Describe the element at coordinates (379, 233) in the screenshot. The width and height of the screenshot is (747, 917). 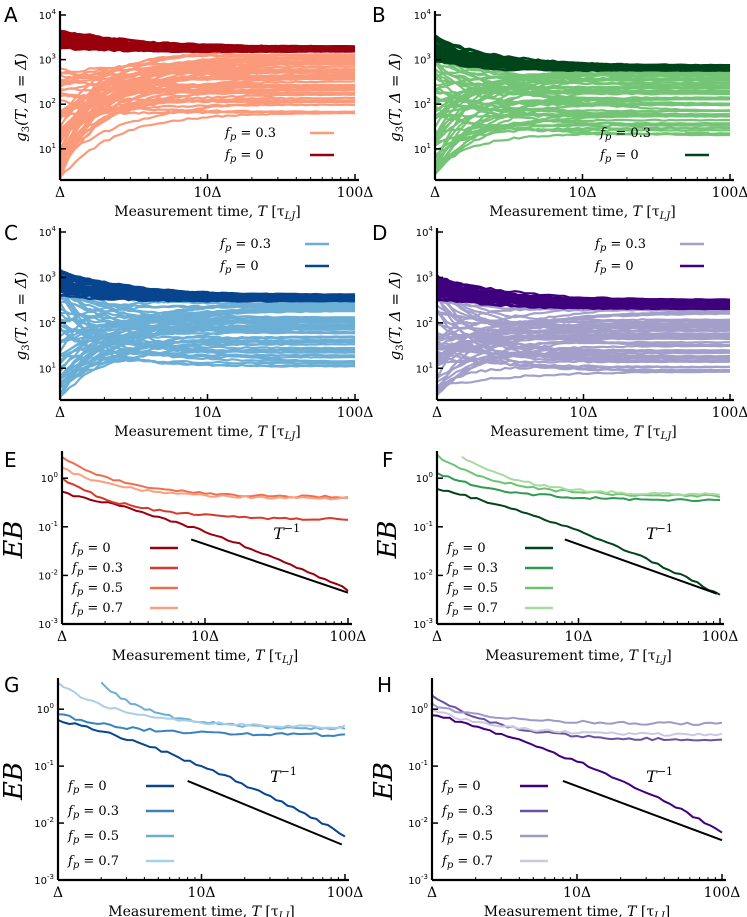
I see `panel-letter: D` at that location.